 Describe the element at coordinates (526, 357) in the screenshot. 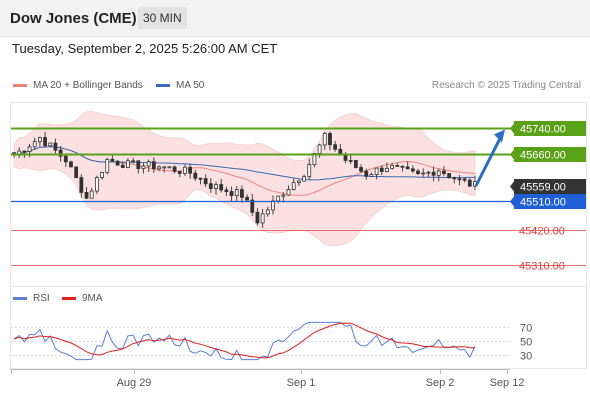

I see `rsi-tick-label: 30` at that location.